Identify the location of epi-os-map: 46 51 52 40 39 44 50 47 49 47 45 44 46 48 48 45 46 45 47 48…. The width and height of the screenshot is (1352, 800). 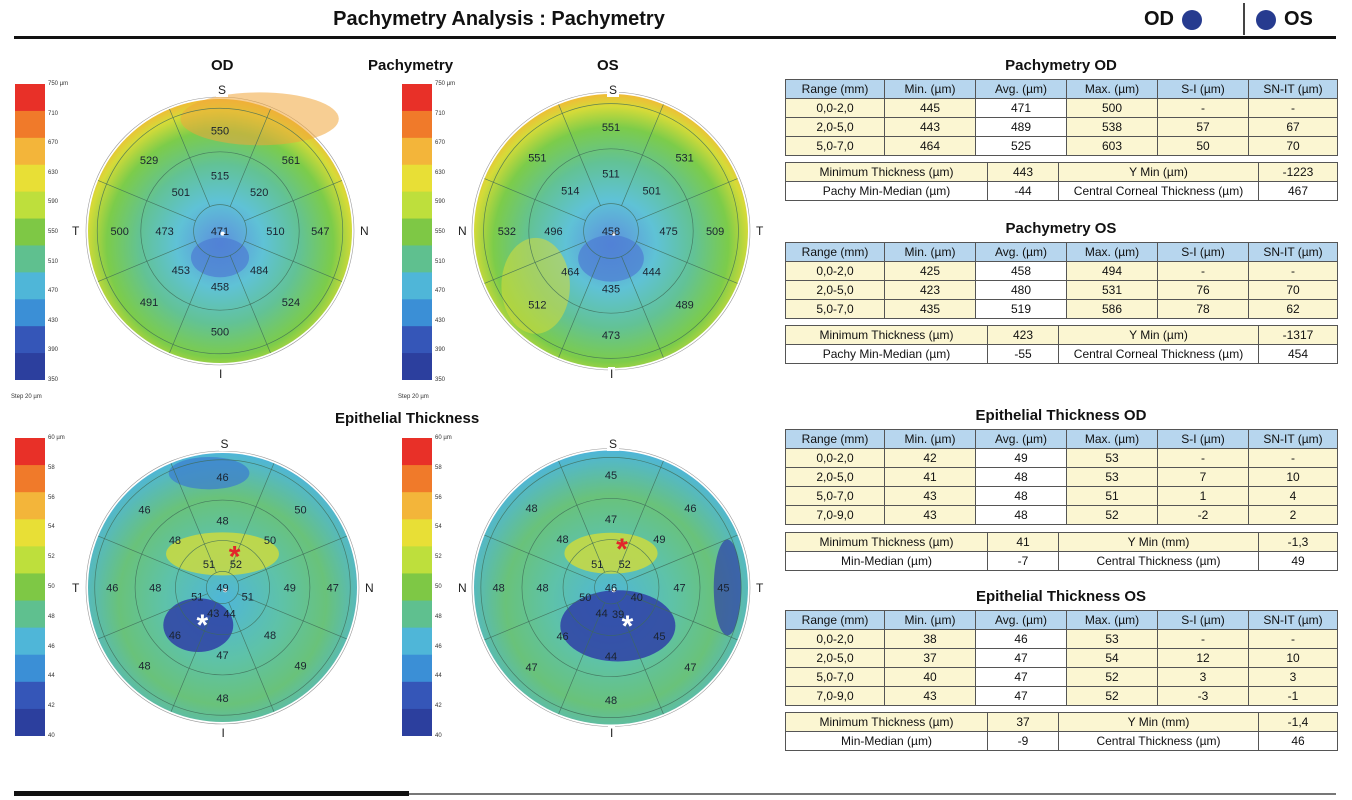
(611, 588).